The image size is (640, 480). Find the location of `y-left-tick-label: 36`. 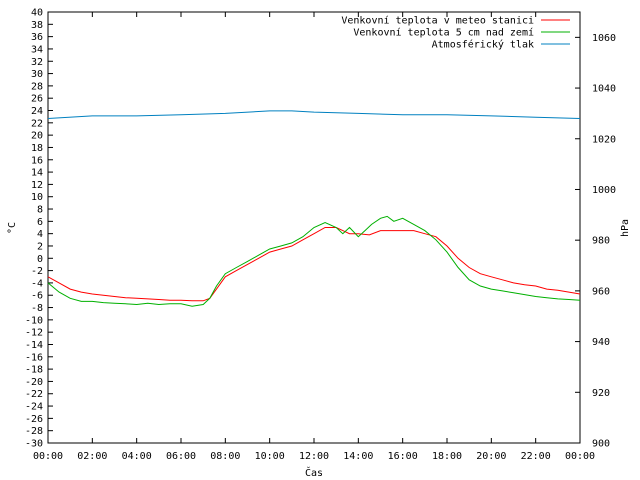

y-left-tick-label: 36 is located at coordinates (37, 37).